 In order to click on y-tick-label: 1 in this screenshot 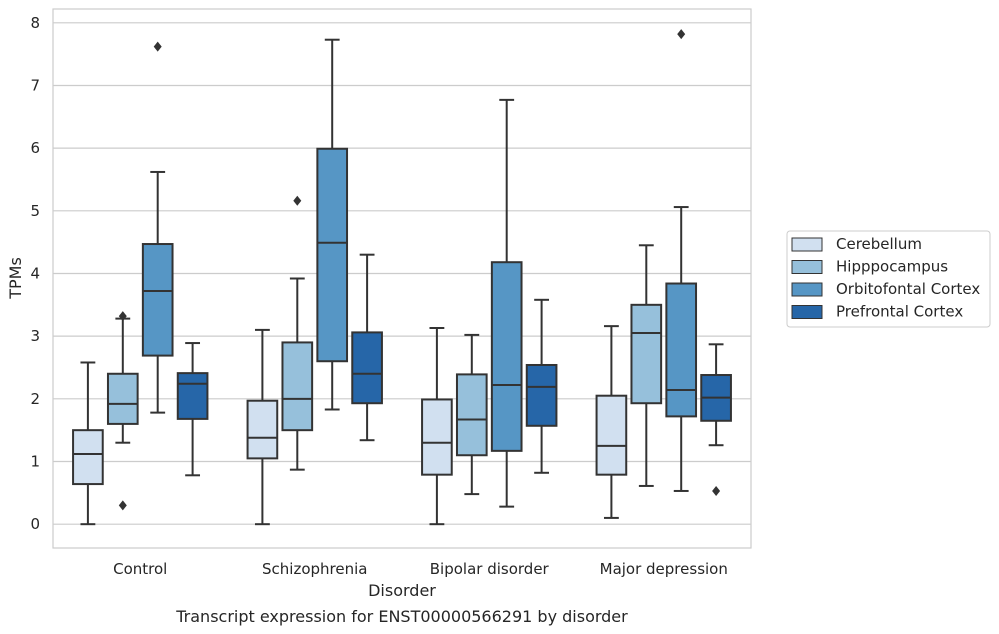, I will do `click(35, 462)`.